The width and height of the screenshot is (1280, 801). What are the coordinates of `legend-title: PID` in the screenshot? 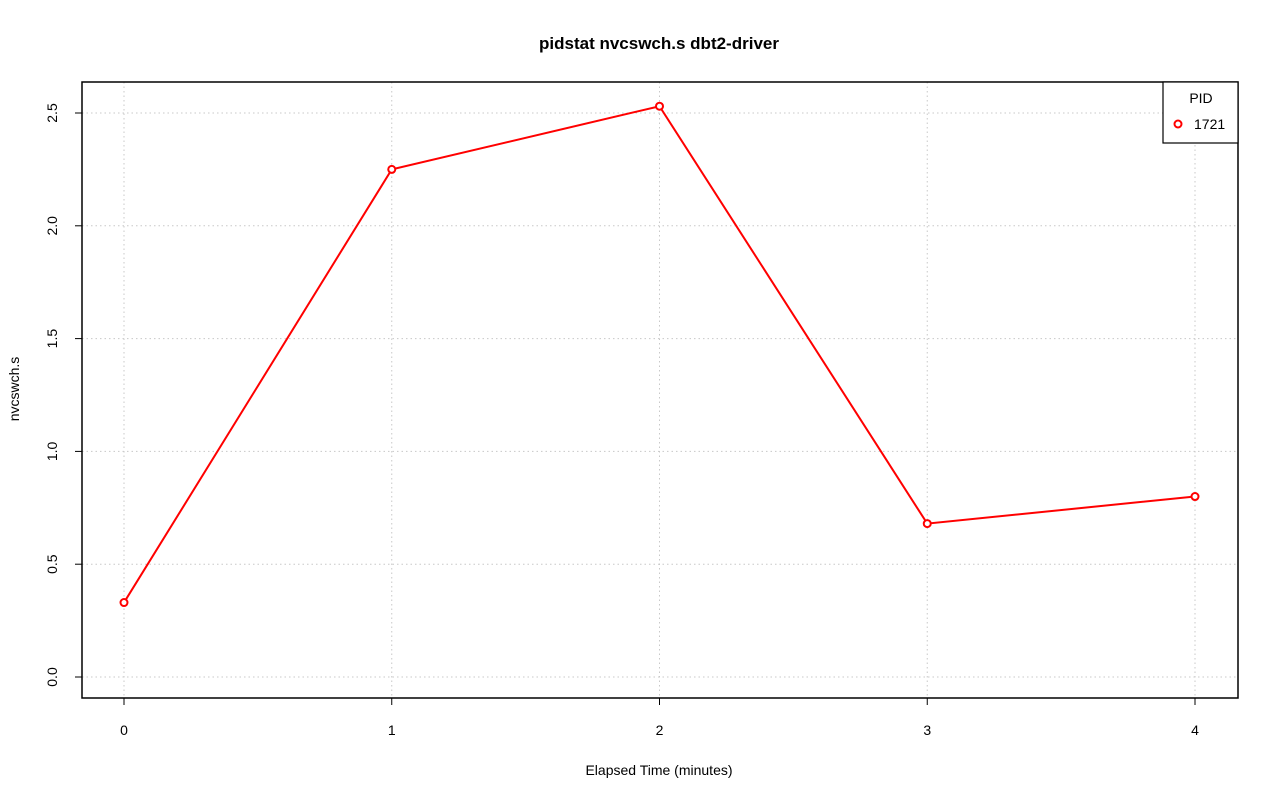 It's located at (1200, 98).